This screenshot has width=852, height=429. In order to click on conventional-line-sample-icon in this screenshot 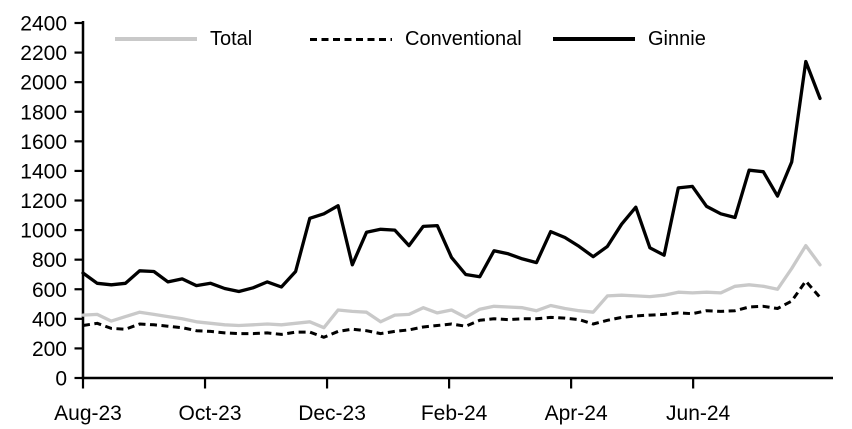, I will do `click(351, 39)`.